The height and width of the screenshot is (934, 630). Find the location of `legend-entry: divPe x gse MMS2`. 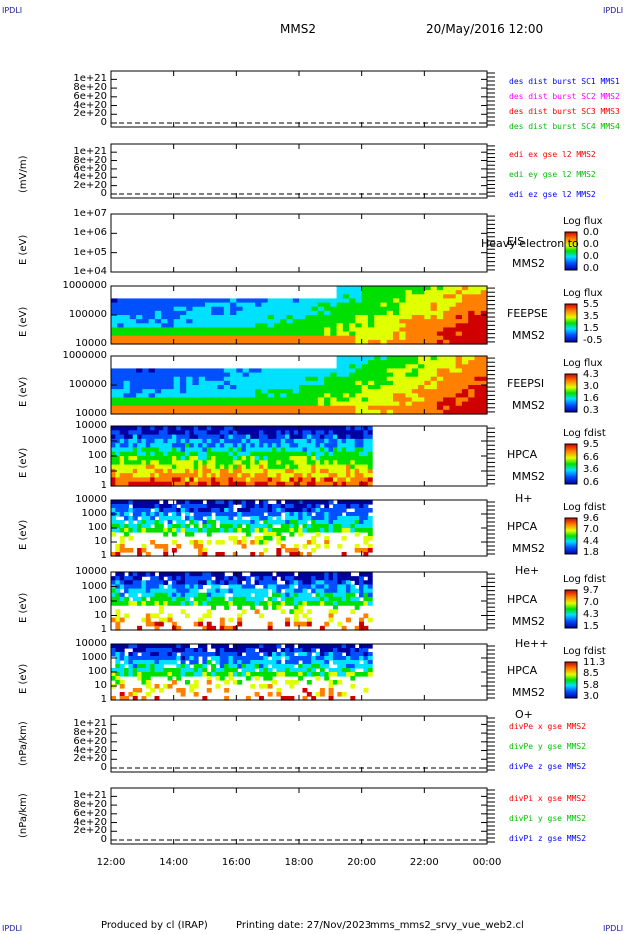

legend-entry: divPe x gse MMS2 is located at coordinates (548, 726).